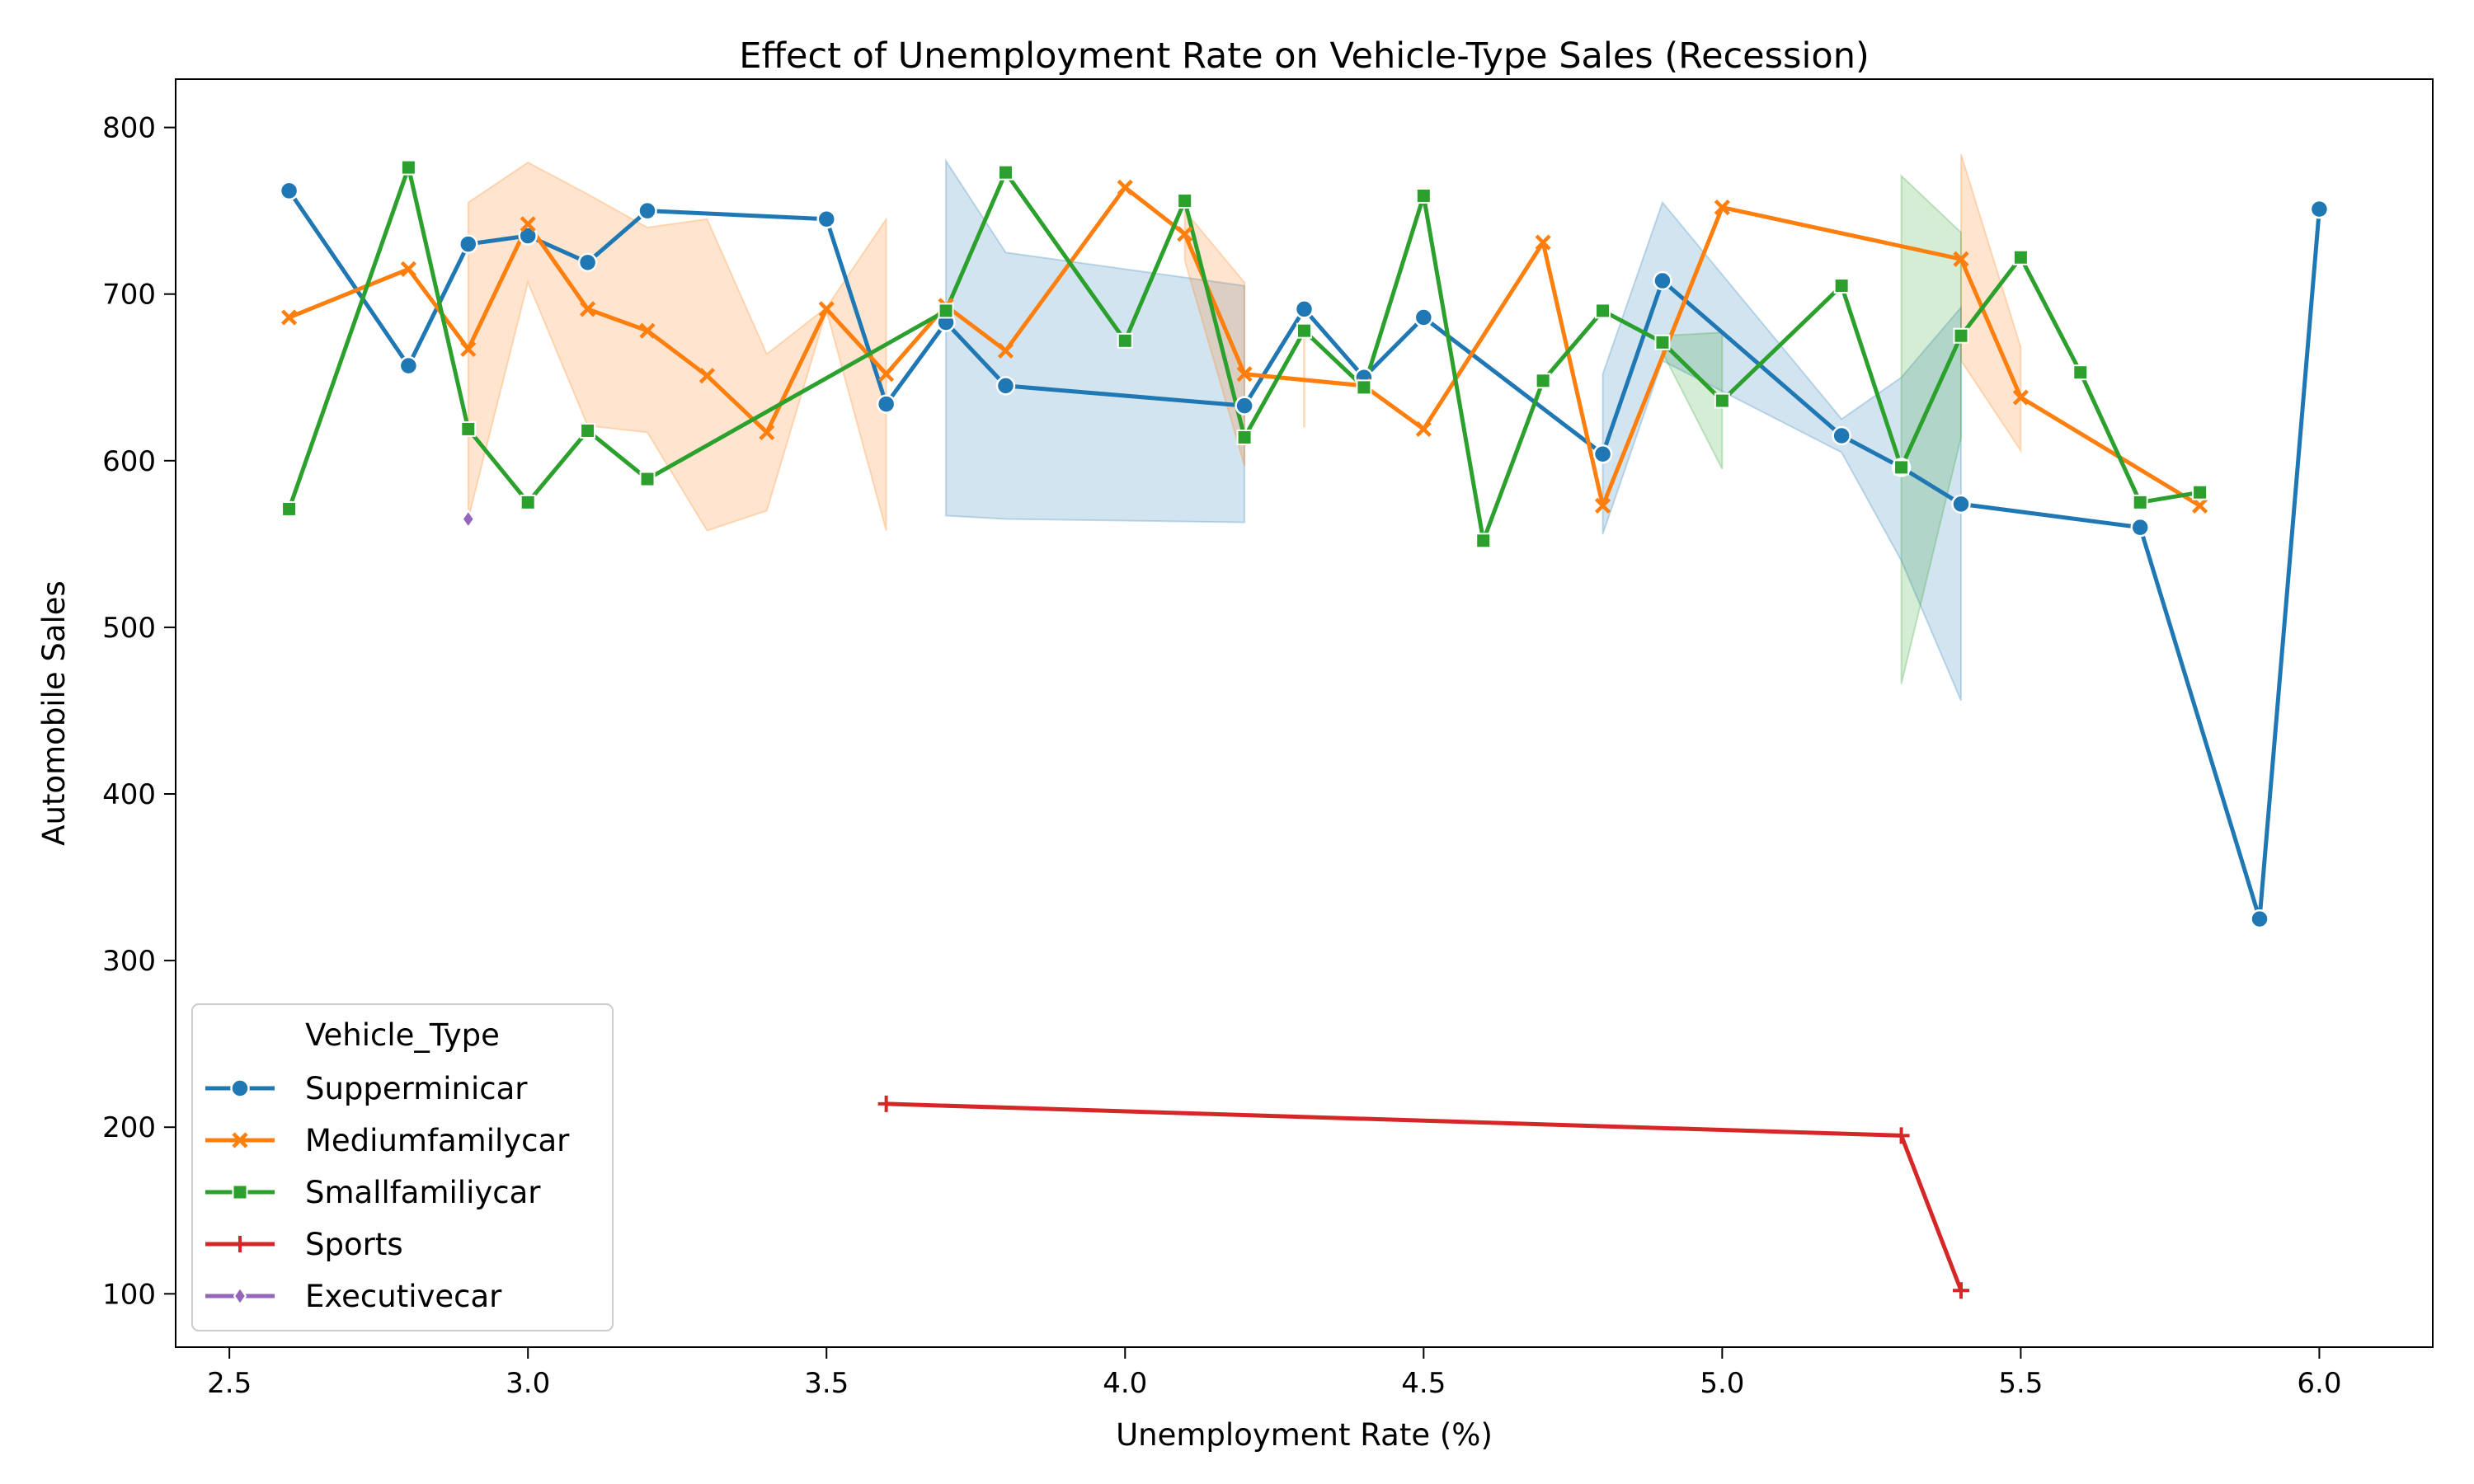 This screenshot has height=1484, width=2474. What do you see at coordinates (139, 711) in the screenshot?
I see `y-axis-ticks: 100 200 300 400 500 600 700 800` at bounding box center [139, 711].